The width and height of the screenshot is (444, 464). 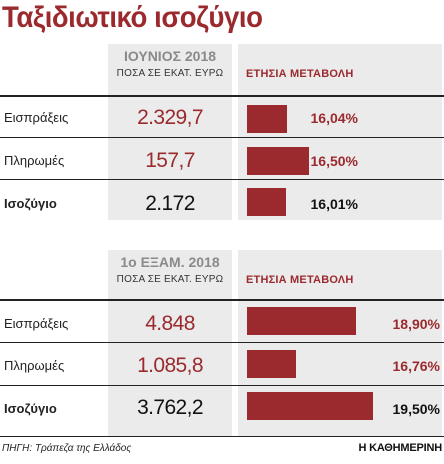 I want to click on pct-payments-2: 16,76%, so click(x=416, y=366).